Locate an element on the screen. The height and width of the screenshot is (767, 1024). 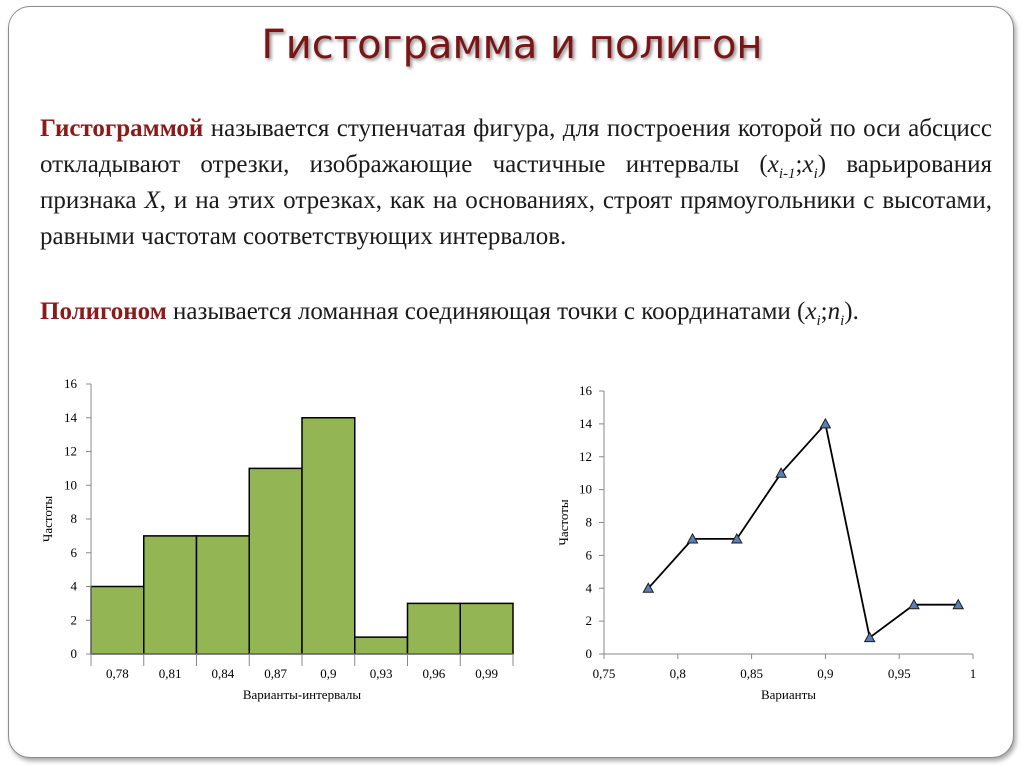
polygon-y-axis-label: Частоты is located at coordinates (563, 522).